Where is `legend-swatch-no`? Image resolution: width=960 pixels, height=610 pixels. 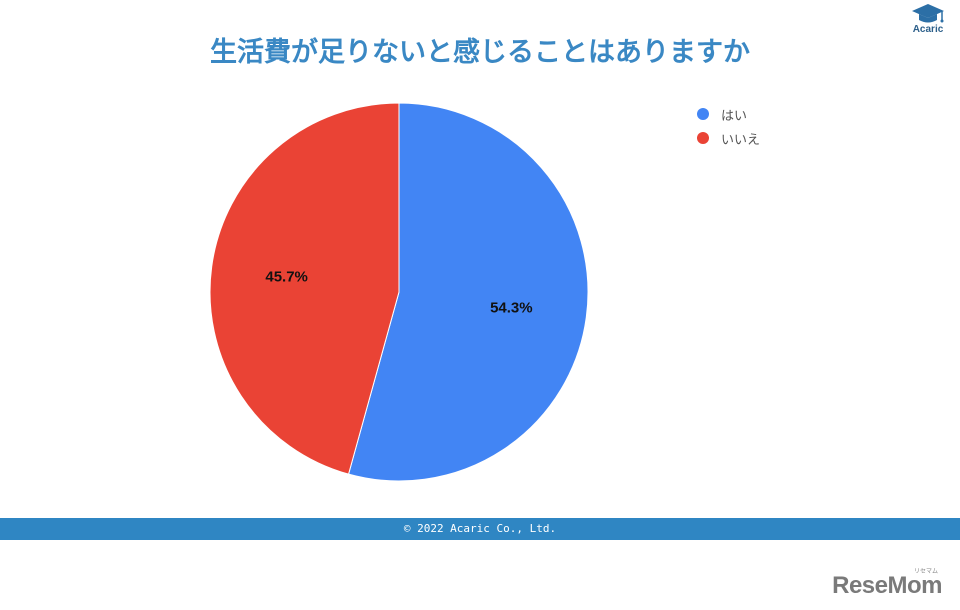
legend-swatch-no is located at coordinates (703, 138).